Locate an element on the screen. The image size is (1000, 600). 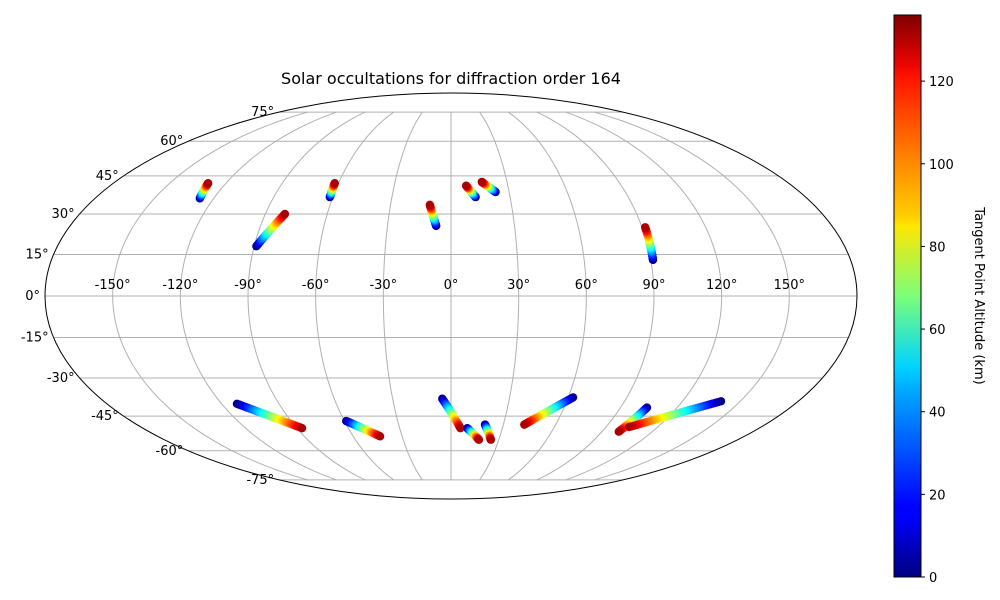
x-tick-label: -90° is located at coordinates (248, 285).